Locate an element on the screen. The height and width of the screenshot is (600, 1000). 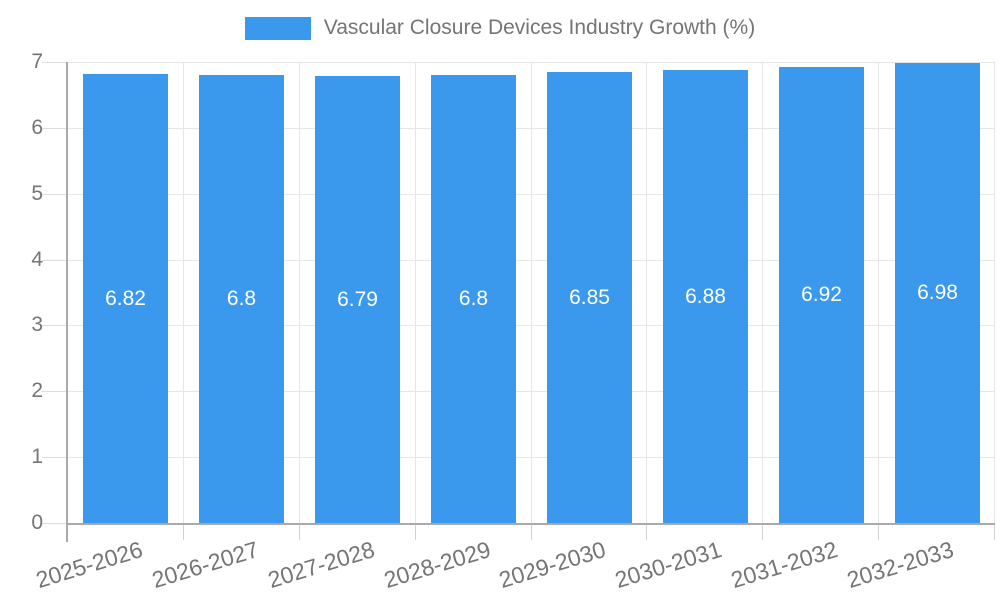
x-axis-tick-label: 2026-2027 is located at coordinates (205, 565).